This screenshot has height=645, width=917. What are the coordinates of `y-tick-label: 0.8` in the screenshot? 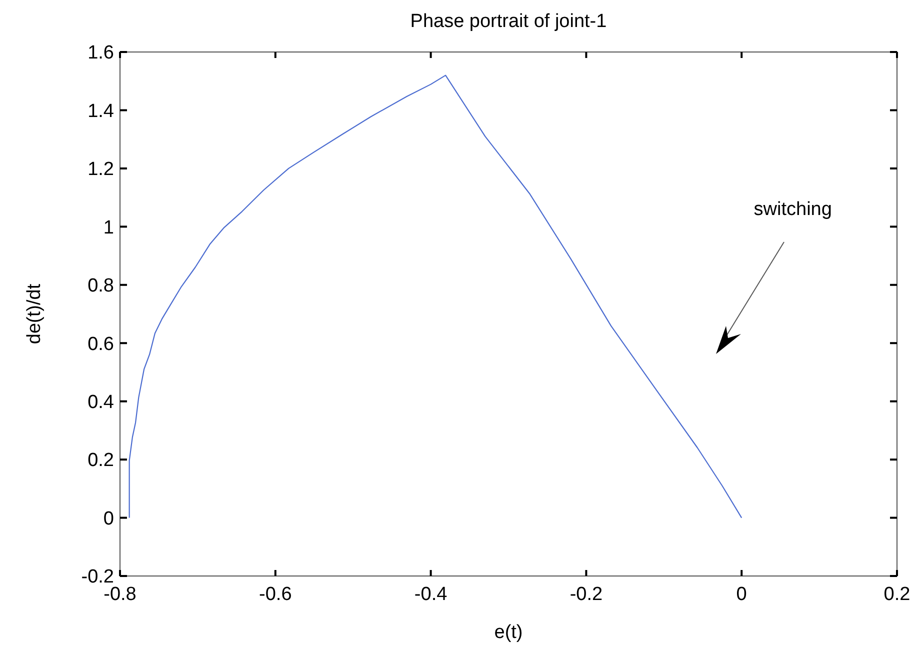 It's located at (101, 286).